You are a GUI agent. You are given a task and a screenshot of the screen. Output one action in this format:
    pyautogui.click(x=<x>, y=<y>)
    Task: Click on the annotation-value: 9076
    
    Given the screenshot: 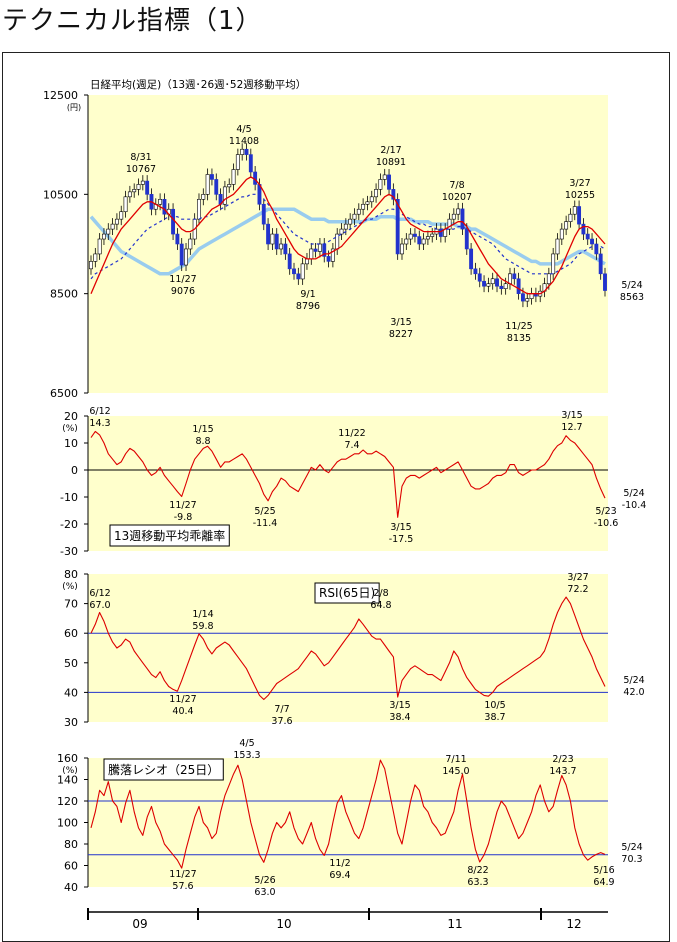 What is the action you would take?
    pyautogui.click(x=183, y=291)
    